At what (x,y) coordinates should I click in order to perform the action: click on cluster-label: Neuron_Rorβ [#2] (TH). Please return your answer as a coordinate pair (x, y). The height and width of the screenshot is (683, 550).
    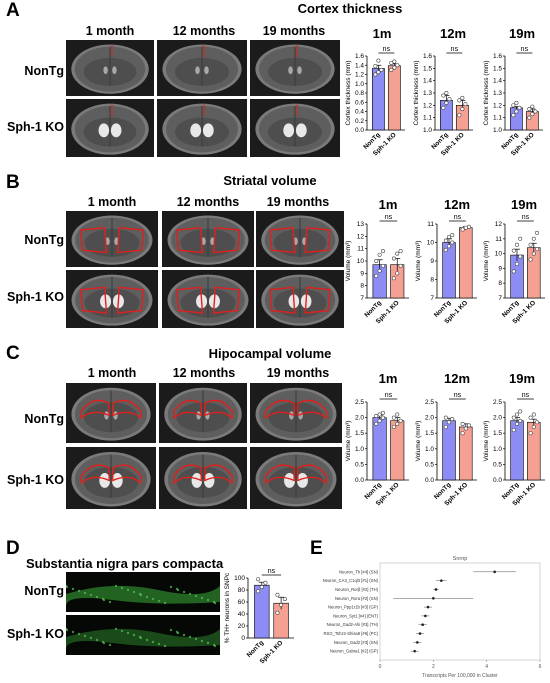
    Looking at the image, I should click on (357, 589).